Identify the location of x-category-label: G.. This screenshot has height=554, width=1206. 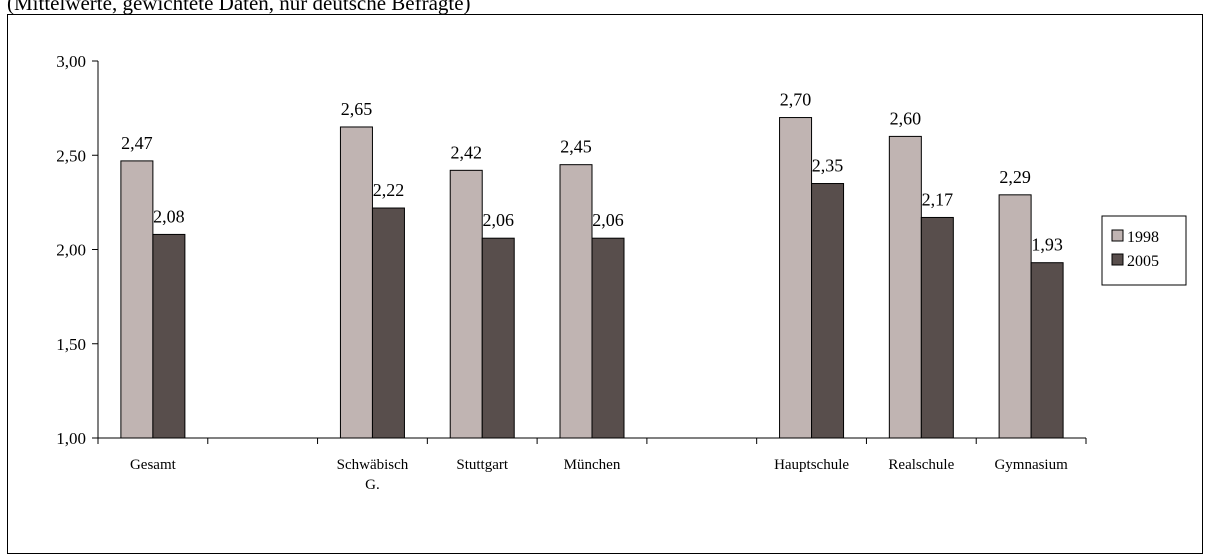
(372, 485).